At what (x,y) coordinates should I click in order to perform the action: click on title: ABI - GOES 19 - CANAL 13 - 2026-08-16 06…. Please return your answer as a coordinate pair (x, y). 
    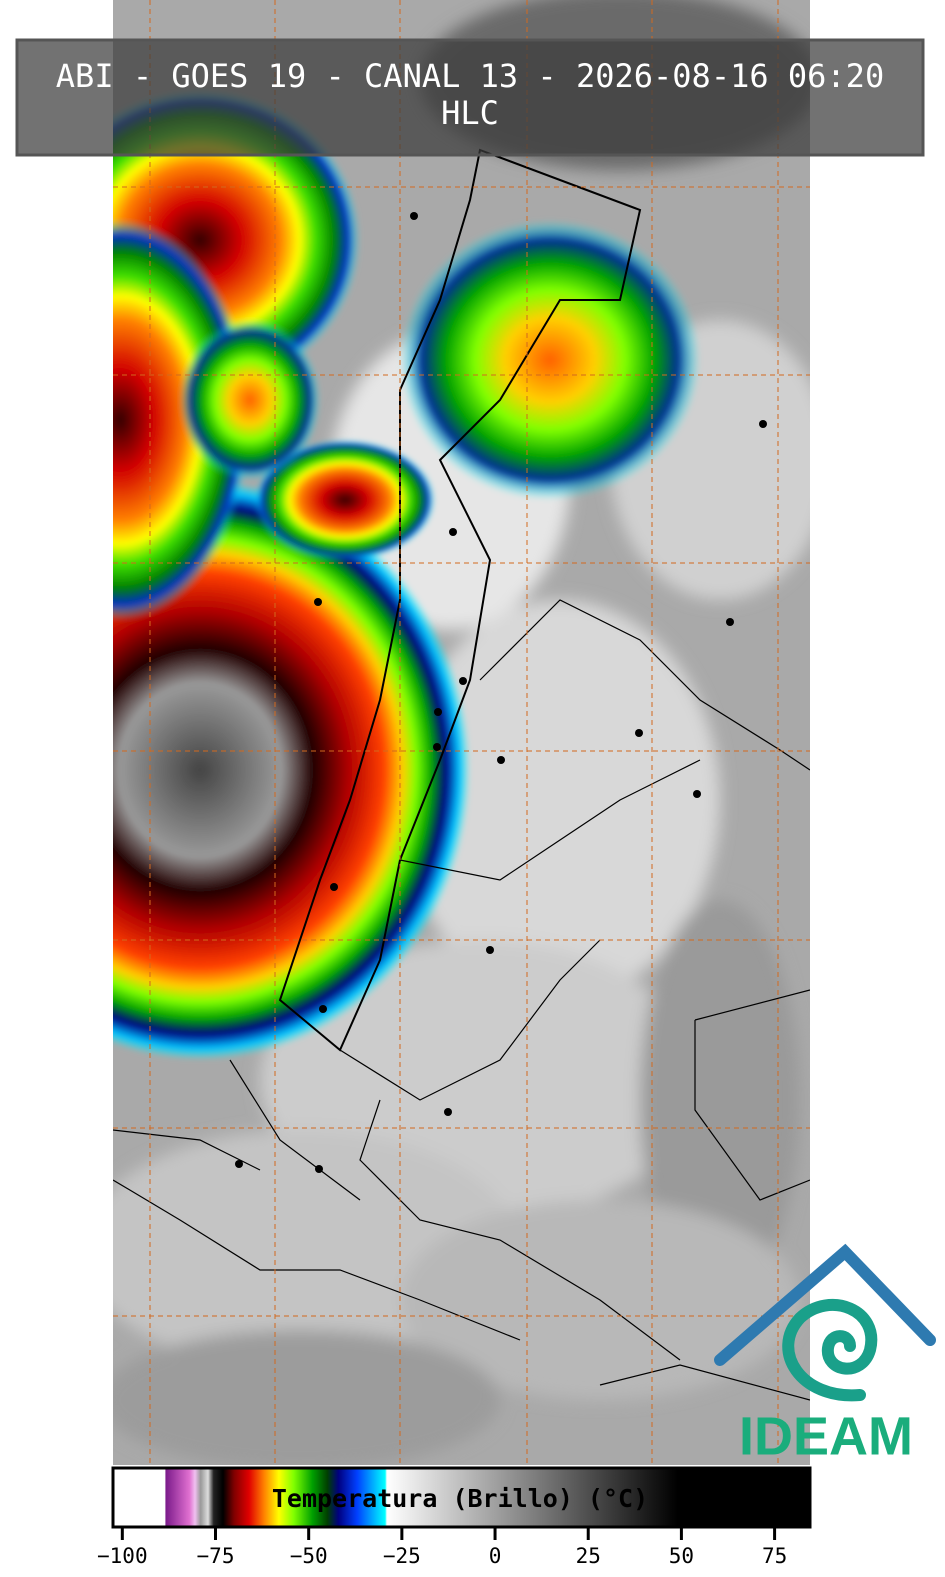
    Looking at the image, I should click on (470, 76).